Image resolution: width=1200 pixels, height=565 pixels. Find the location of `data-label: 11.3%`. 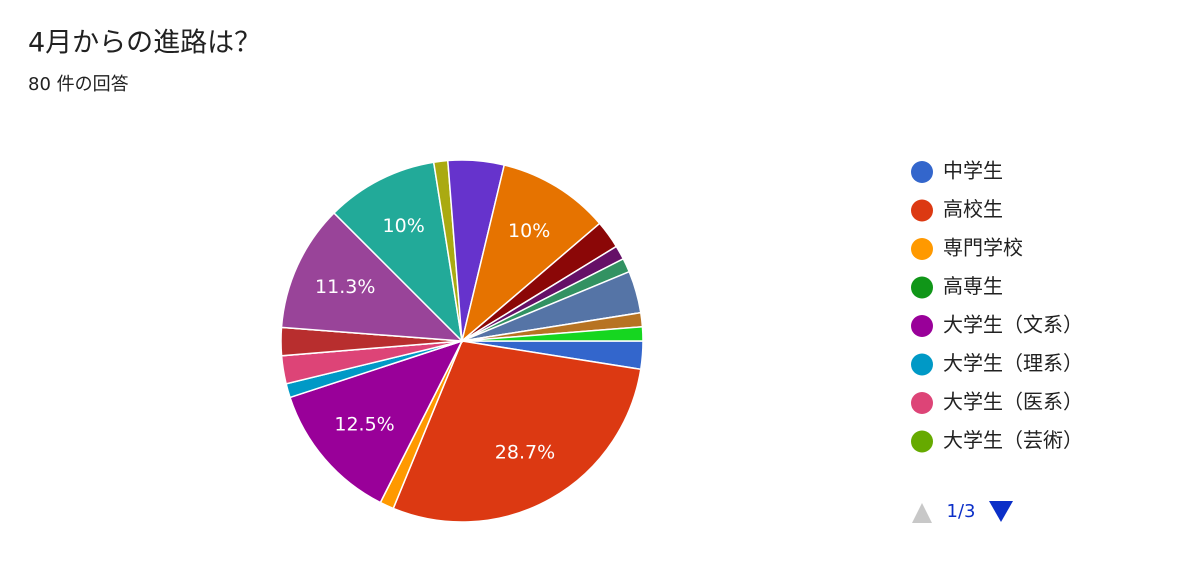

data-label: 11.3% is located at coordinates (345, 287).